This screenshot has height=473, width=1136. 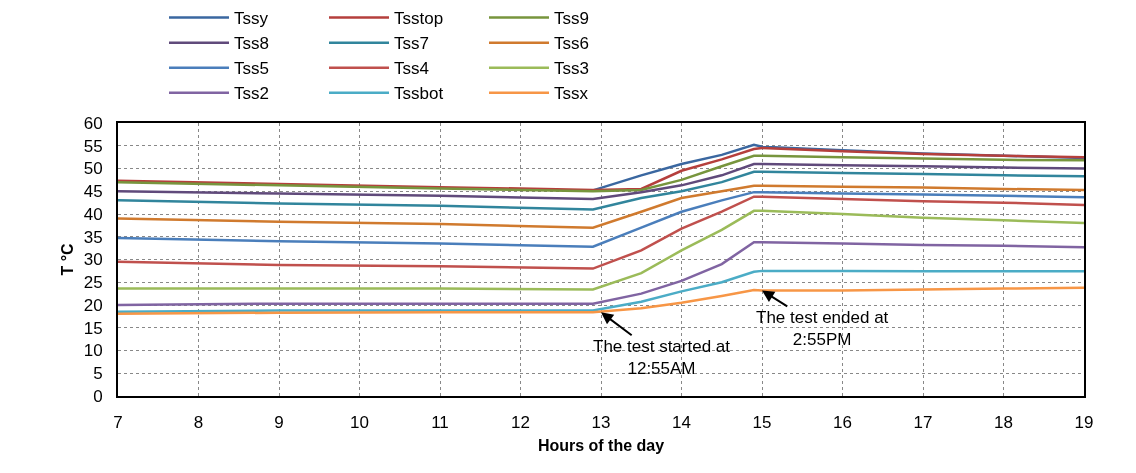 What do you see at coordinates (662, 358) in the screenshot?
I see `annotation: The test started at 12:55AM` at bounding box center [662, 358].